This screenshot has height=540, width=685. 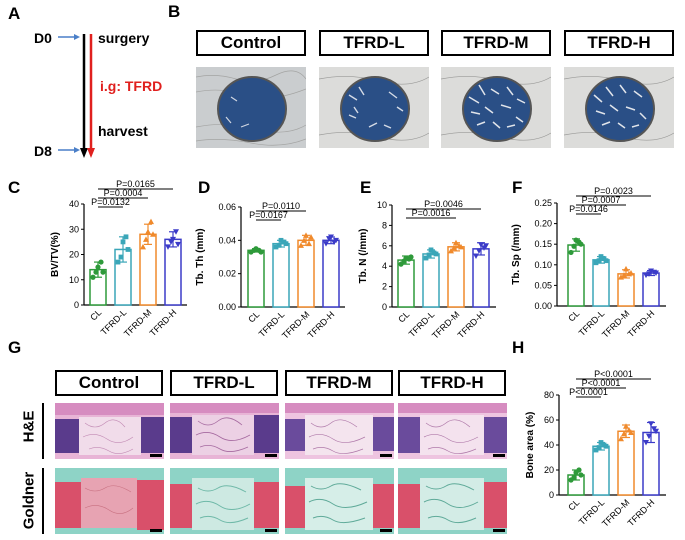 What do you see at coordinates (549, 470) in the screenshot?
I see `chart-h-ytick-label: 20` at bounding box center [549, 470].